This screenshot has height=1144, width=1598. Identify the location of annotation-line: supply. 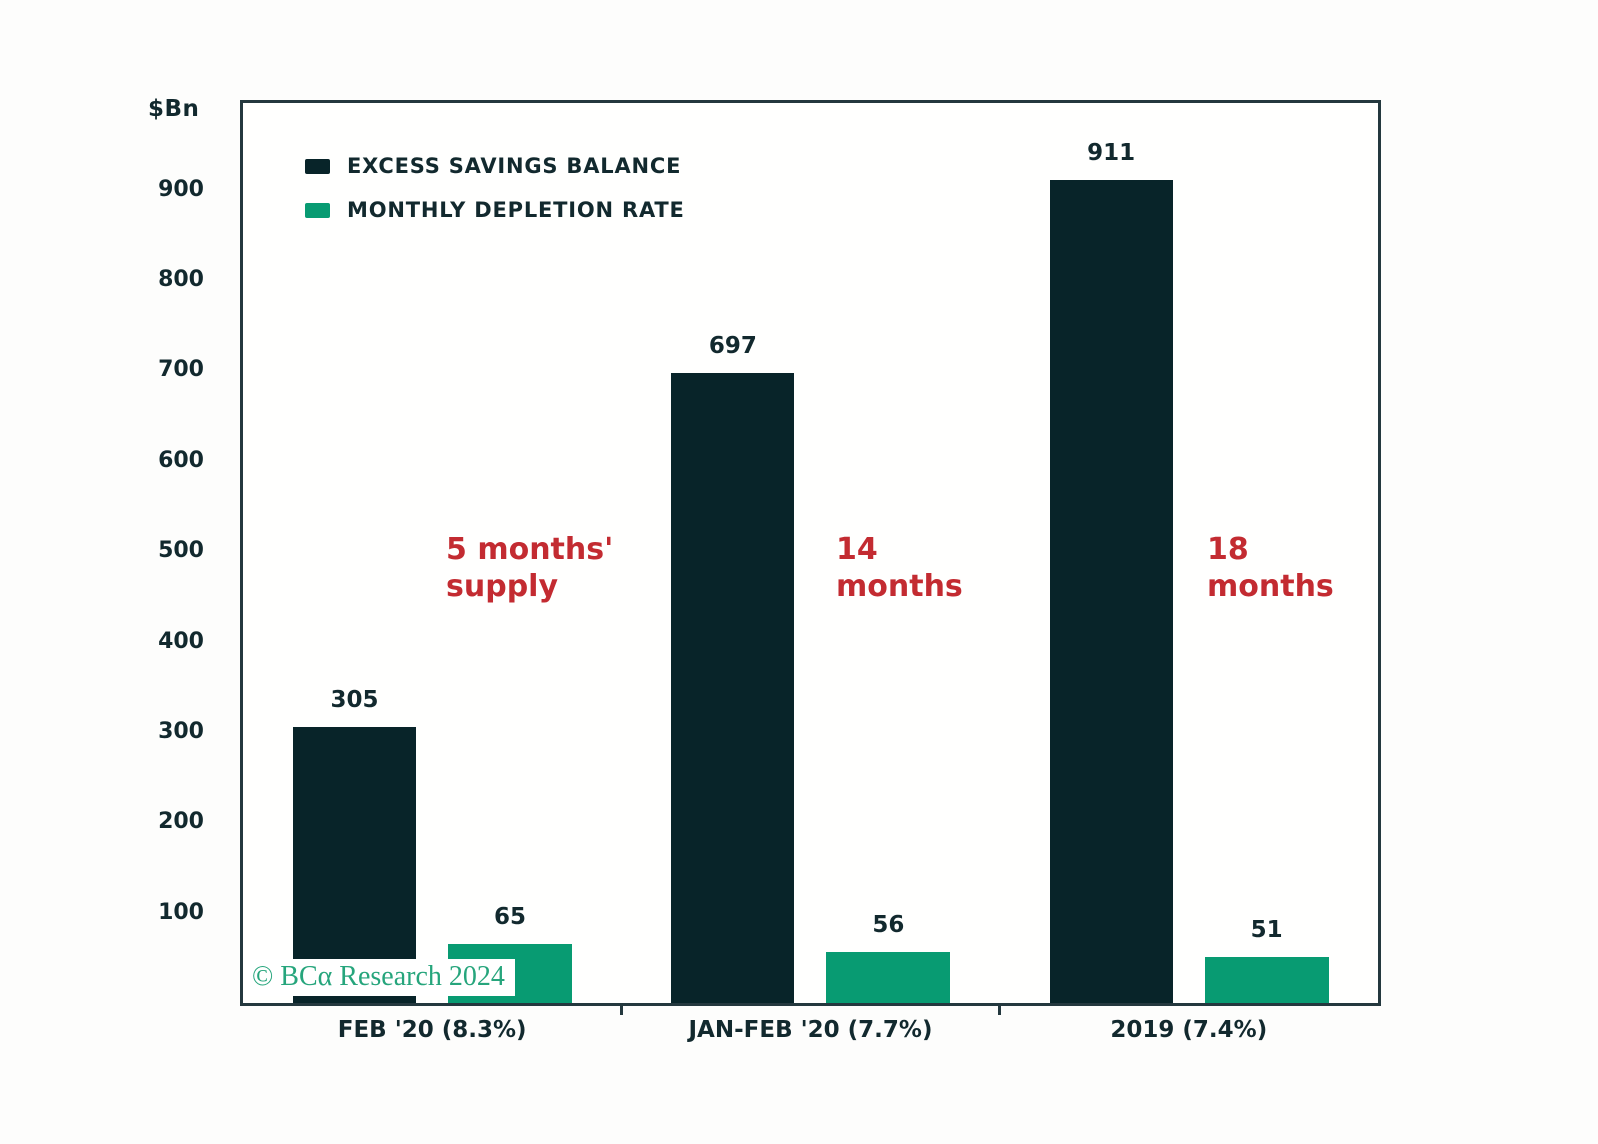
(502, 586).